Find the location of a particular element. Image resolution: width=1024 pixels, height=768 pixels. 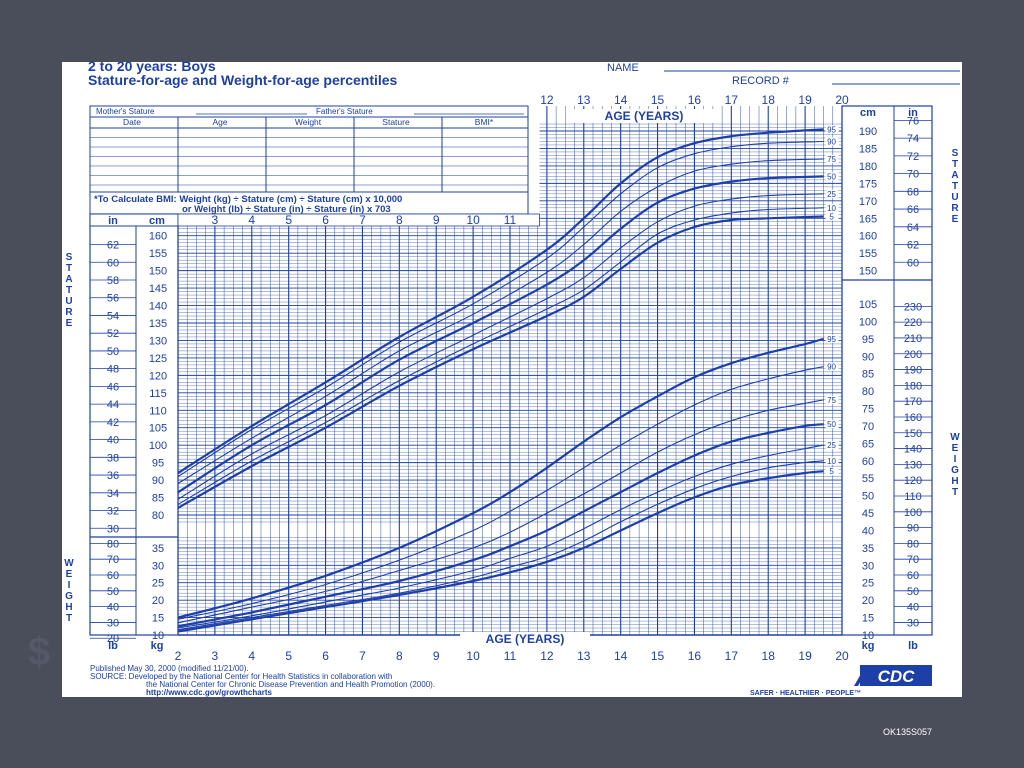

stature-percentile-50-label: 50 is located at coordinates (831, 176).